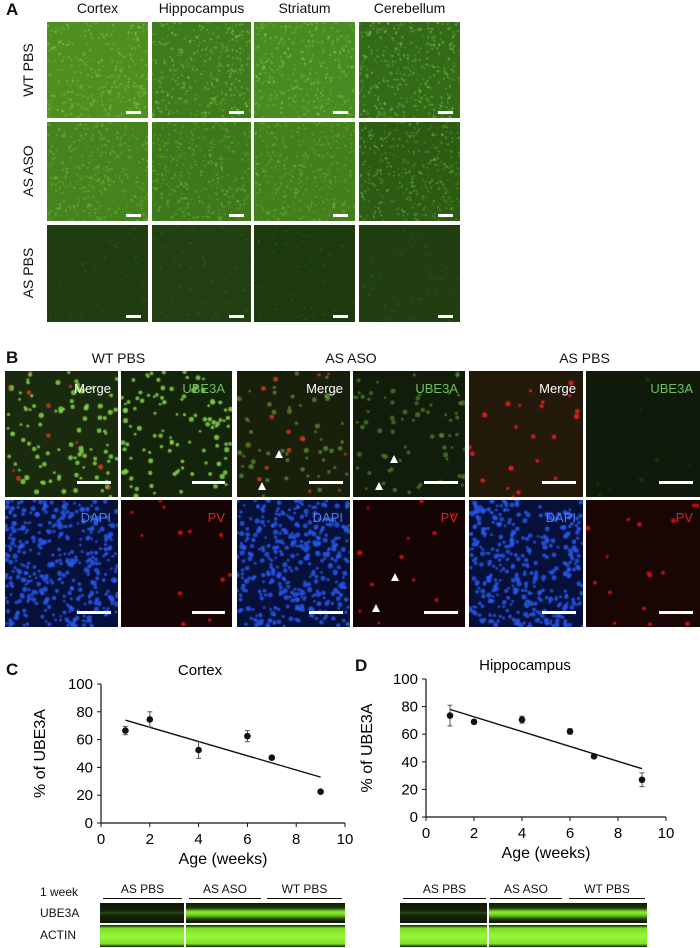 The image size is (700, 948). Describe the element at coordinates (201, 8) in the screenshot. I see `col-header-hippocampus: Hippocampus` at that location.